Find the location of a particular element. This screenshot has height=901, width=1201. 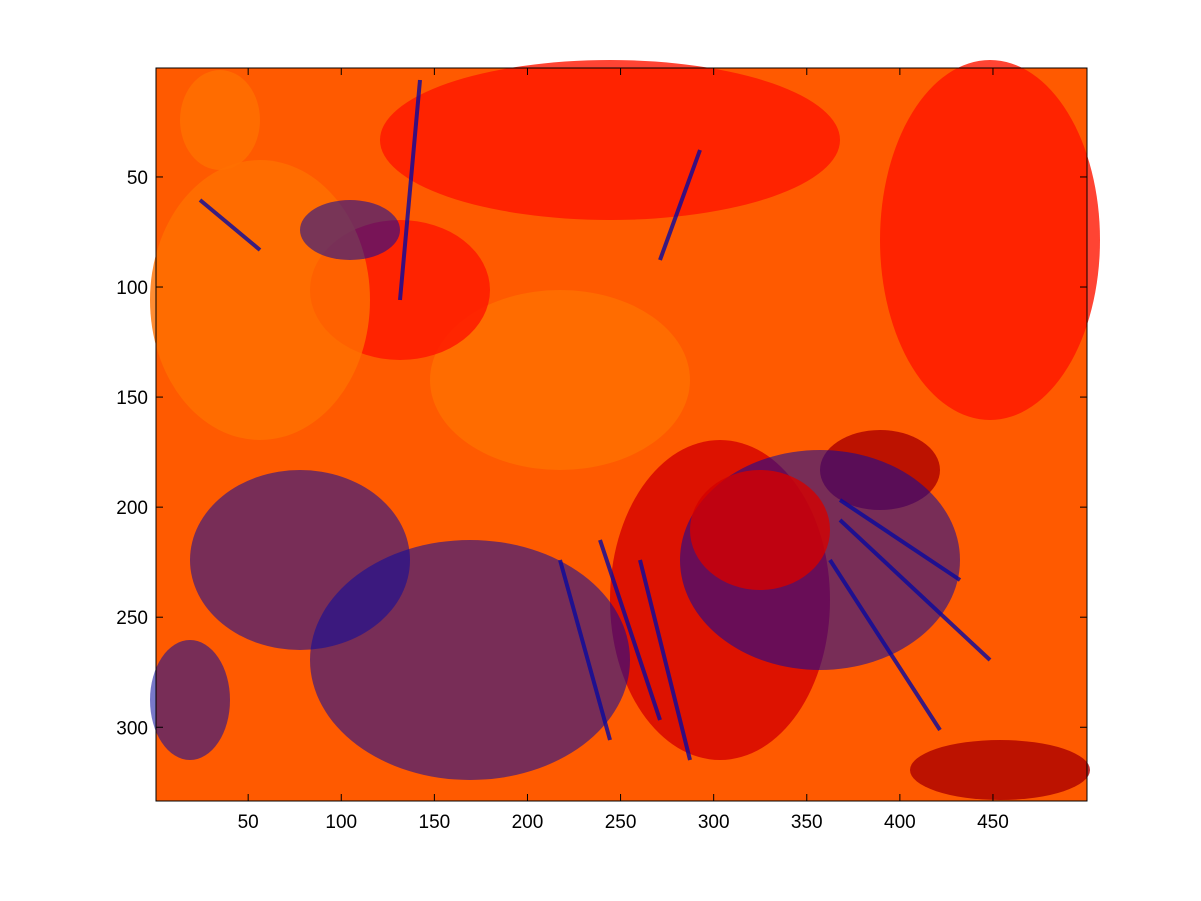

x-tick-label: 200 is located at coordinates (528, 822).